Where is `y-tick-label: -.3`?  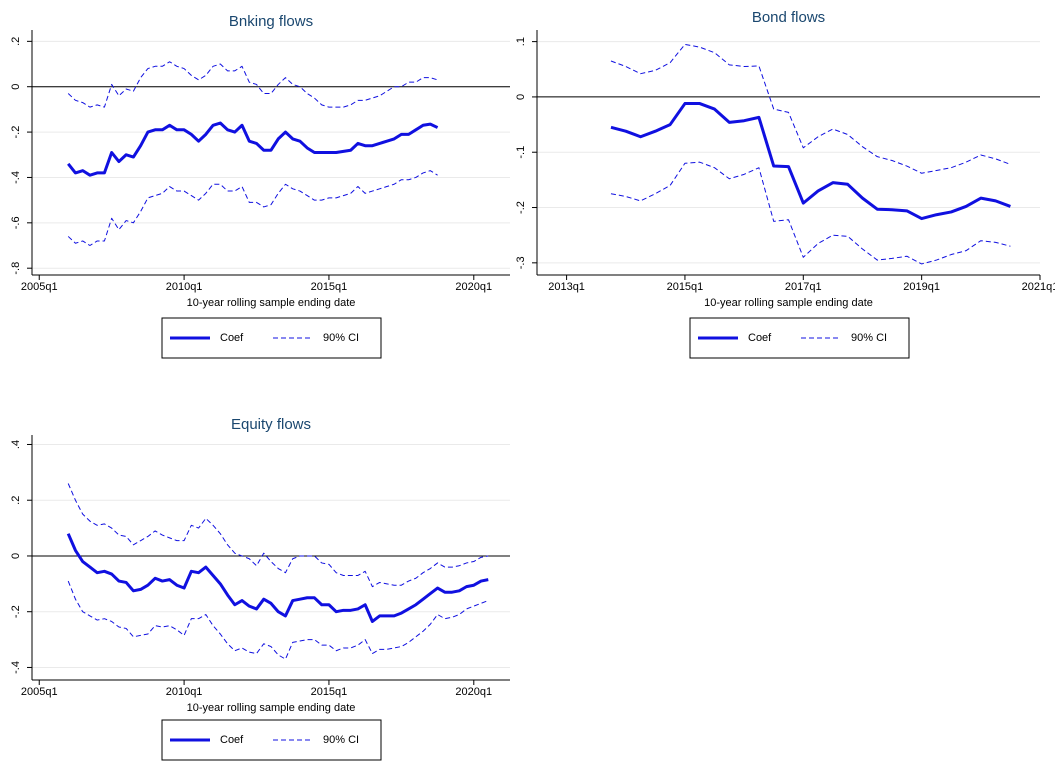
y-tick-label: -.3 is located at coordinates (521, 262).